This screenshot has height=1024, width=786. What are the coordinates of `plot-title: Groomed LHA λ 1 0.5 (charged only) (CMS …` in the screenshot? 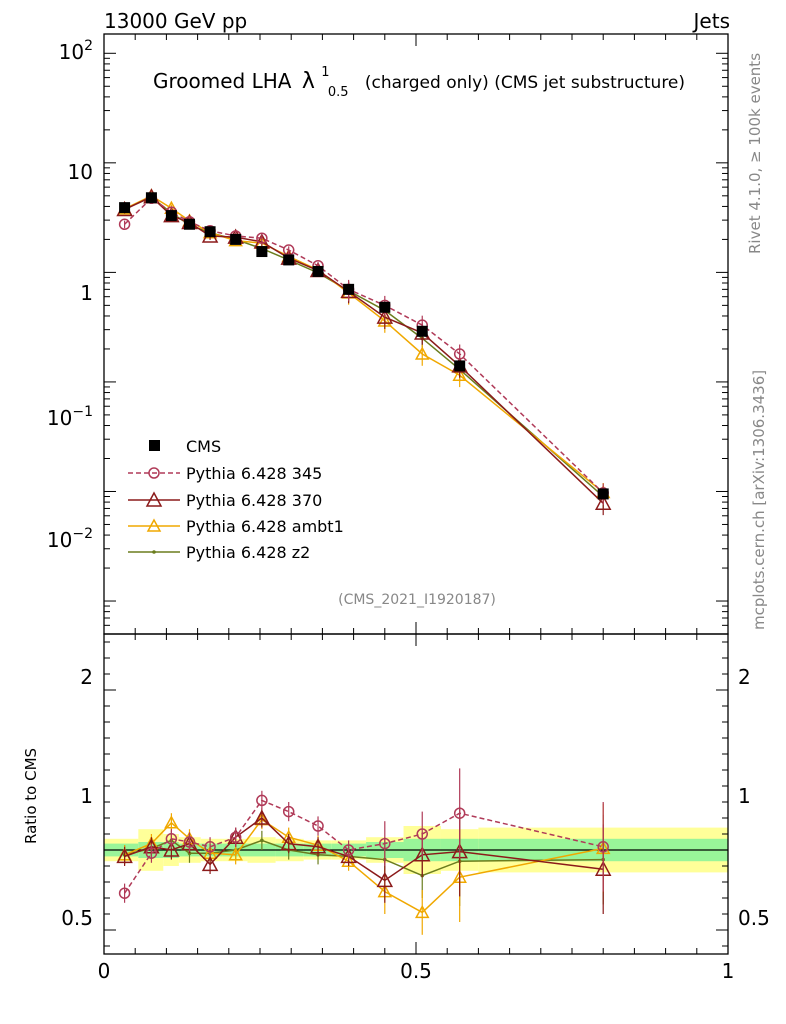 It's located at (419, 79).